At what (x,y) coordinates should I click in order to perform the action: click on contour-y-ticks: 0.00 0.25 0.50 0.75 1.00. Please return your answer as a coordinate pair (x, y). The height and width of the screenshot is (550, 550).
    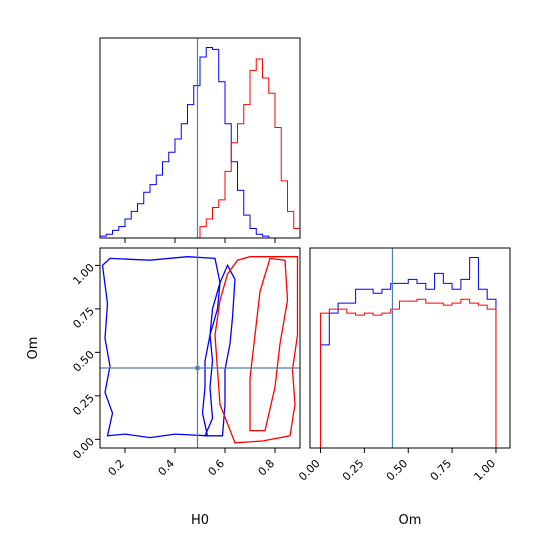
    Looking at the image, I should click on (85, 361).